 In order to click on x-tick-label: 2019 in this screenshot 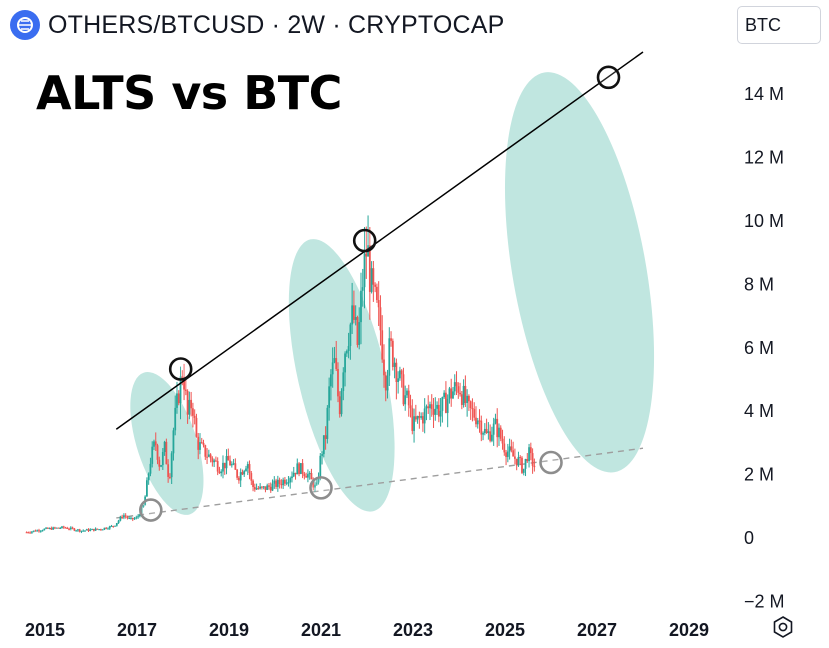, I will do `click(229, 630)`.